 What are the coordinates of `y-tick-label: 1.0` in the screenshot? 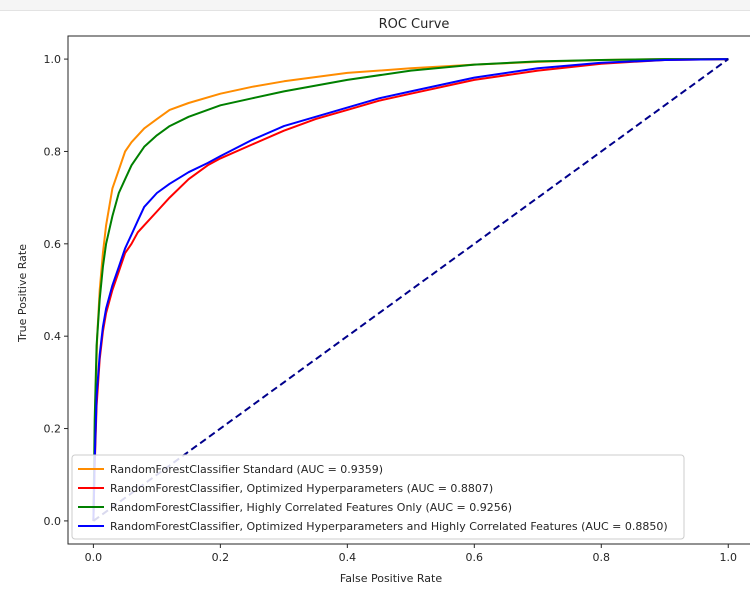 It's located at (53, 59).